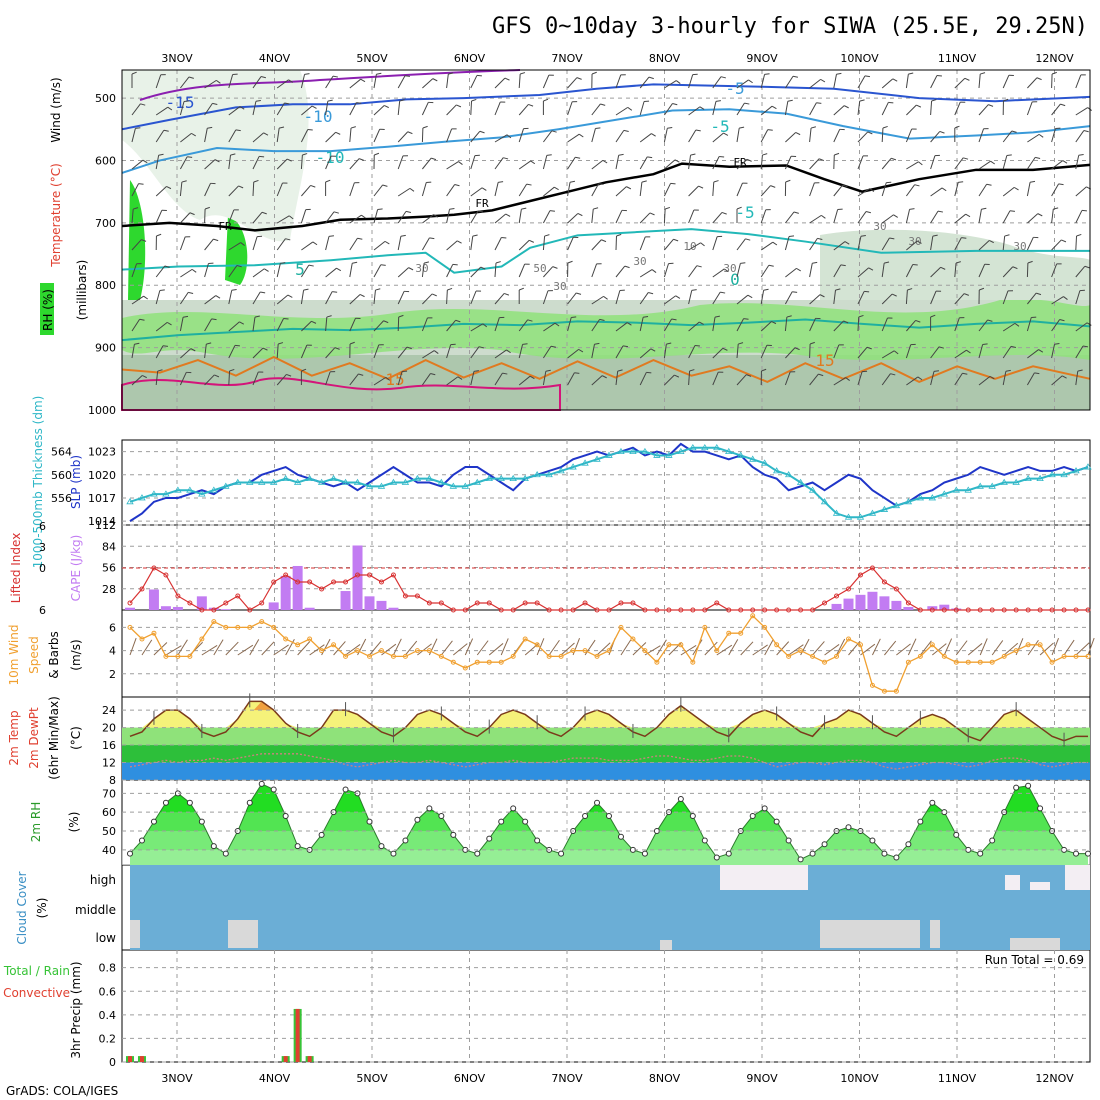  I want to click on cloud-panel: high middle low Cloud Cover (%), so click(552, 907).